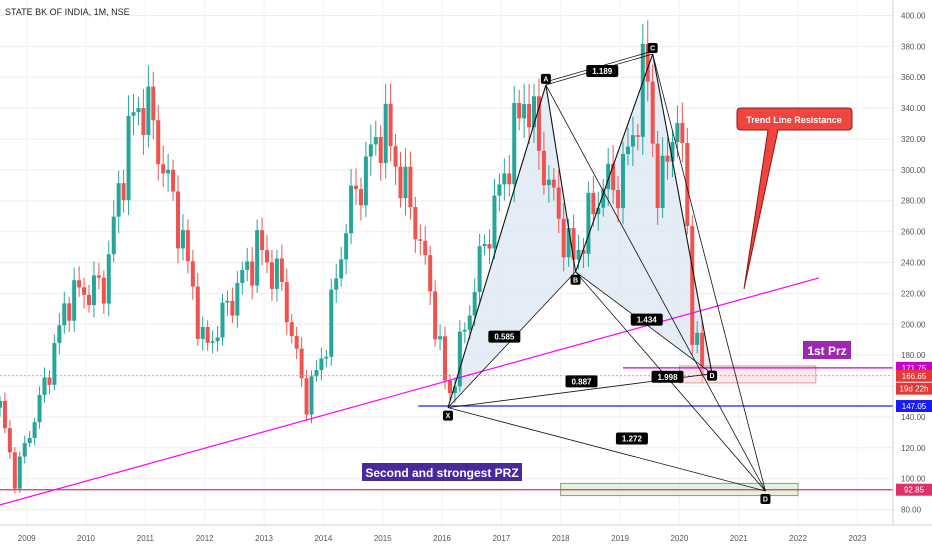  What do you see at coordinates (798, 538) in the screenshot?
I see `x-tick-label: 2022` at bounding box center [798, 538].